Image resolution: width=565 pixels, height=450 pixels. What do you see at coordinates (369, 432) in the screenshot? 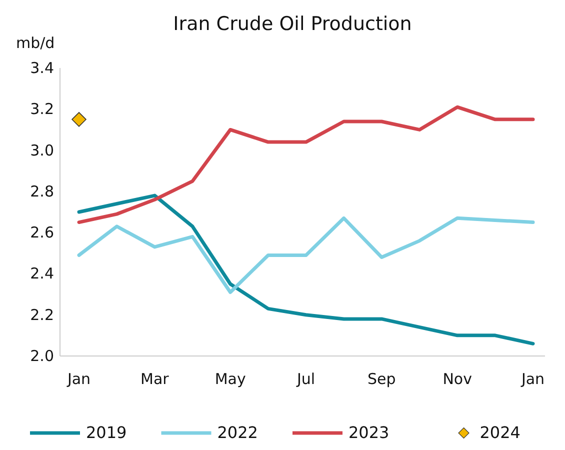
I see `legend-label: 2023` at bounding box center [369, 432].